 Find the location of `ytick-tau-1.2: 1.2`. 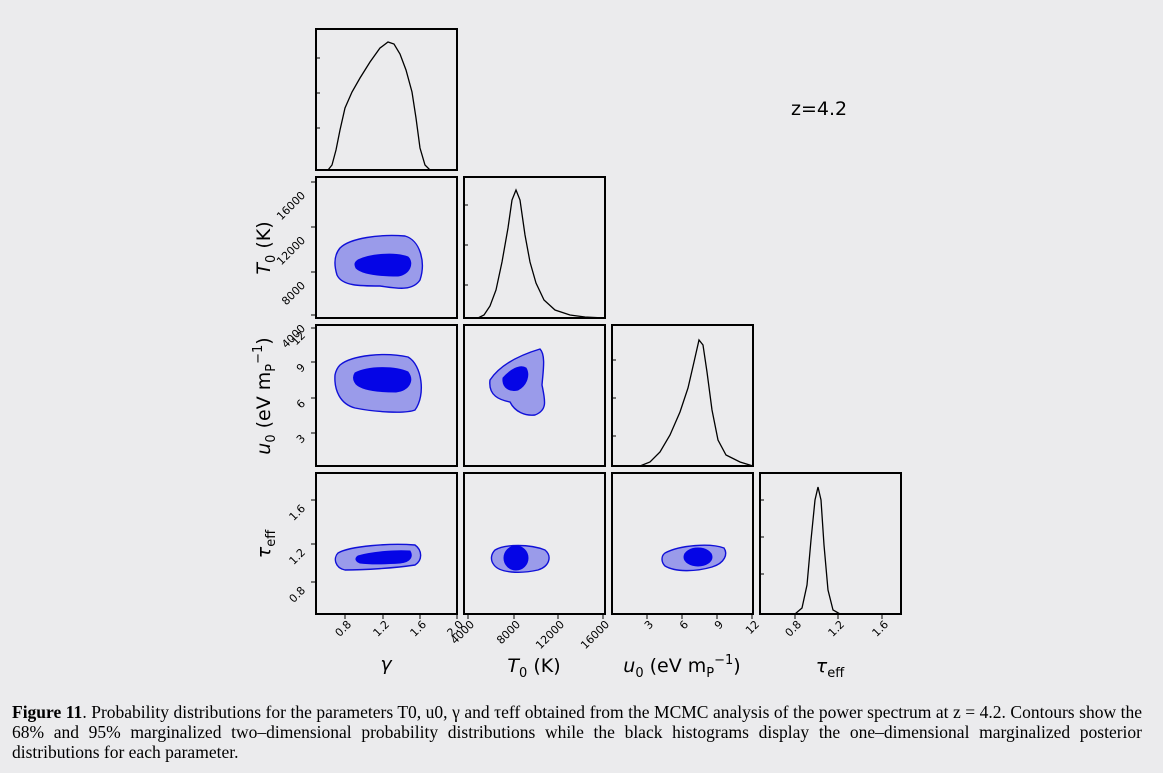

ytick-tau-1.2: 1.2 is located at coordinates (298, 557).